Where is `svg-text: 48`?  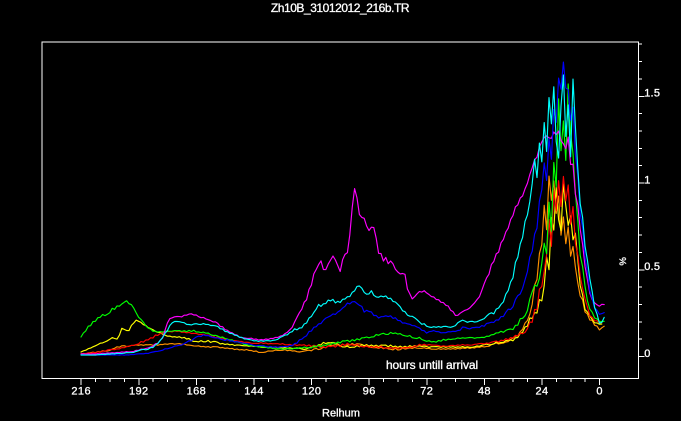
svg-text: 48 is located at coordinates (484, 392).